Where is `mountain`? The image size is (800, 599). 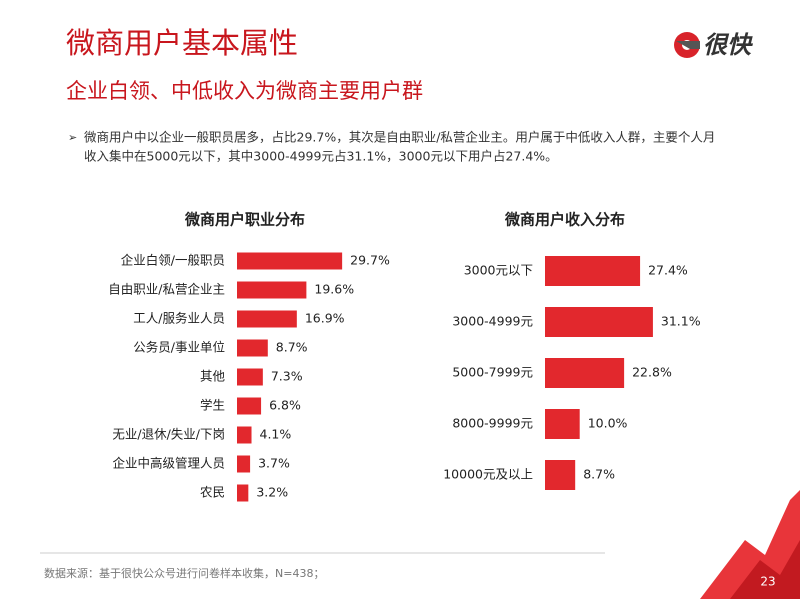 mountain is located at coordinates (765, 569).